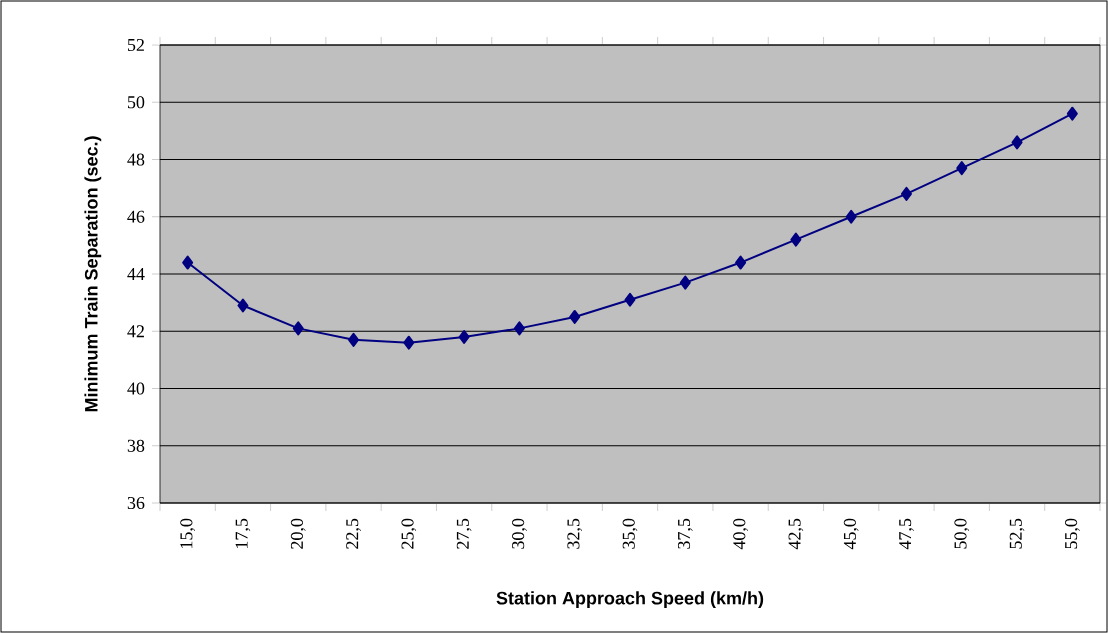  I want to click on x-tick-label: 47,5, so click(906, 534).